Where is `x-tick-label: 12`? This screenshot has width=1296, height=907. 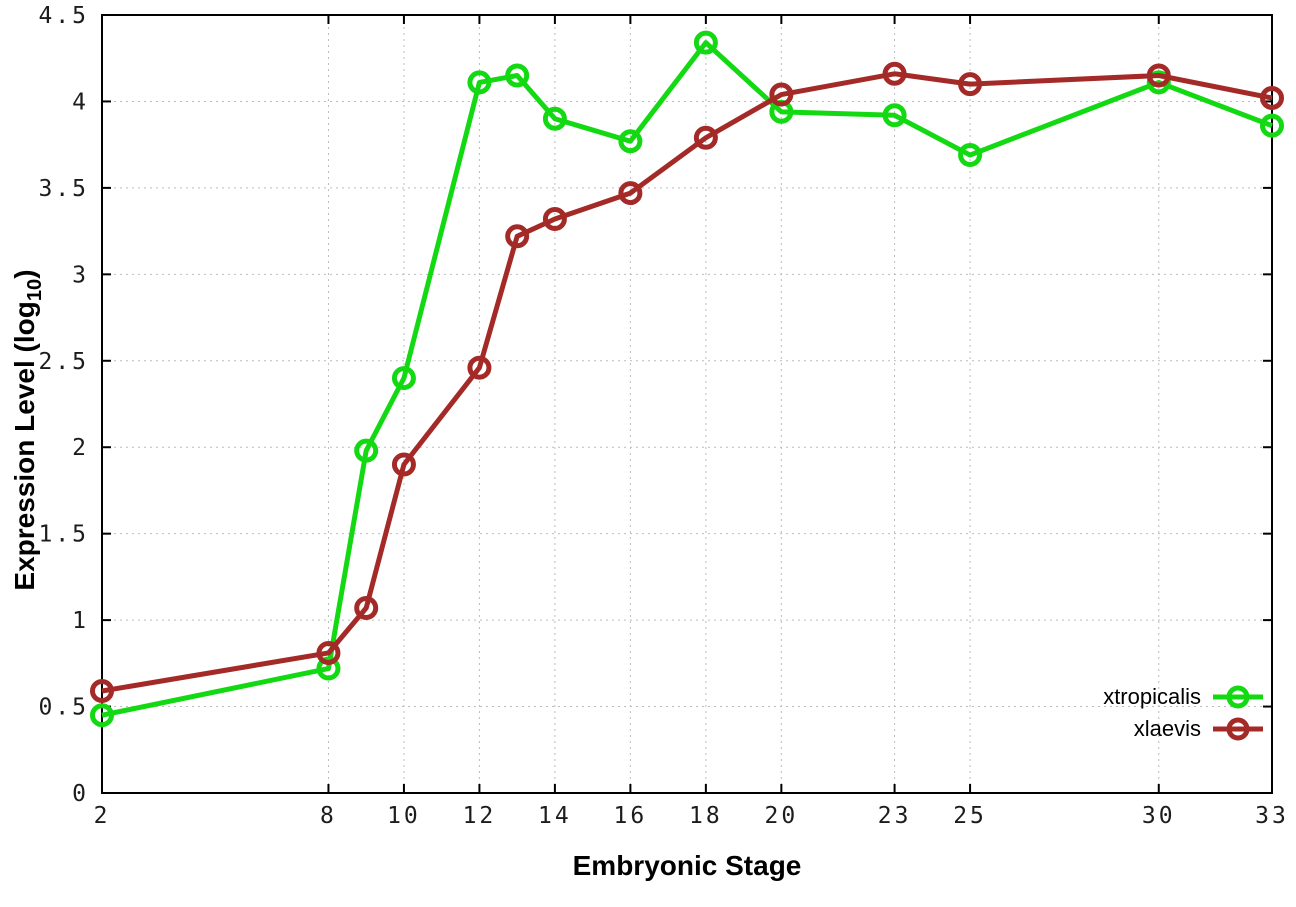 x-tick-label: 12 is located at coordinates (480, 816).